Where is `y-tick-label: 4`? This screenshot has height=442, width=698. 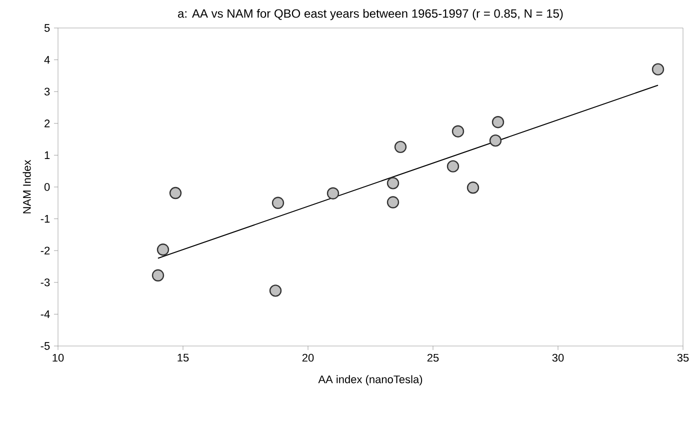
y-tick-label: 4 is located at coordinates (47, 60).